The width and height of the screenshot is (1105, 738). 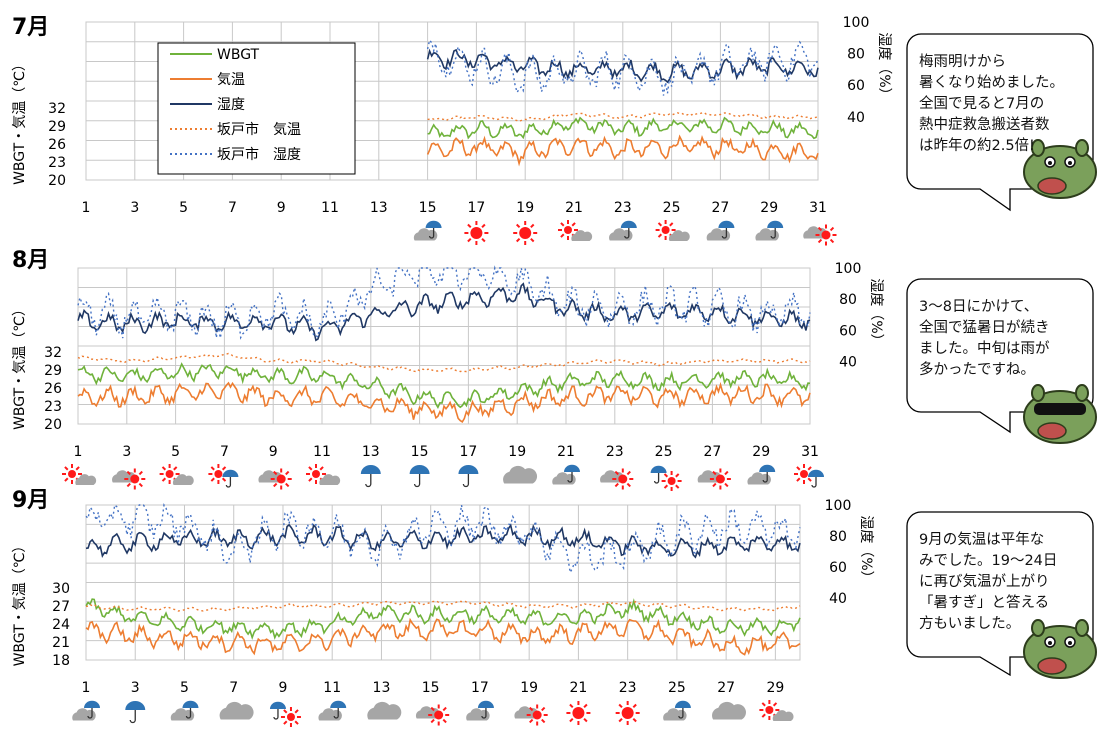 What do you see at coordinates (838, 599) in the screenshot?
I see `y-right-tick-label: 40` at bounding box center [838, 599].